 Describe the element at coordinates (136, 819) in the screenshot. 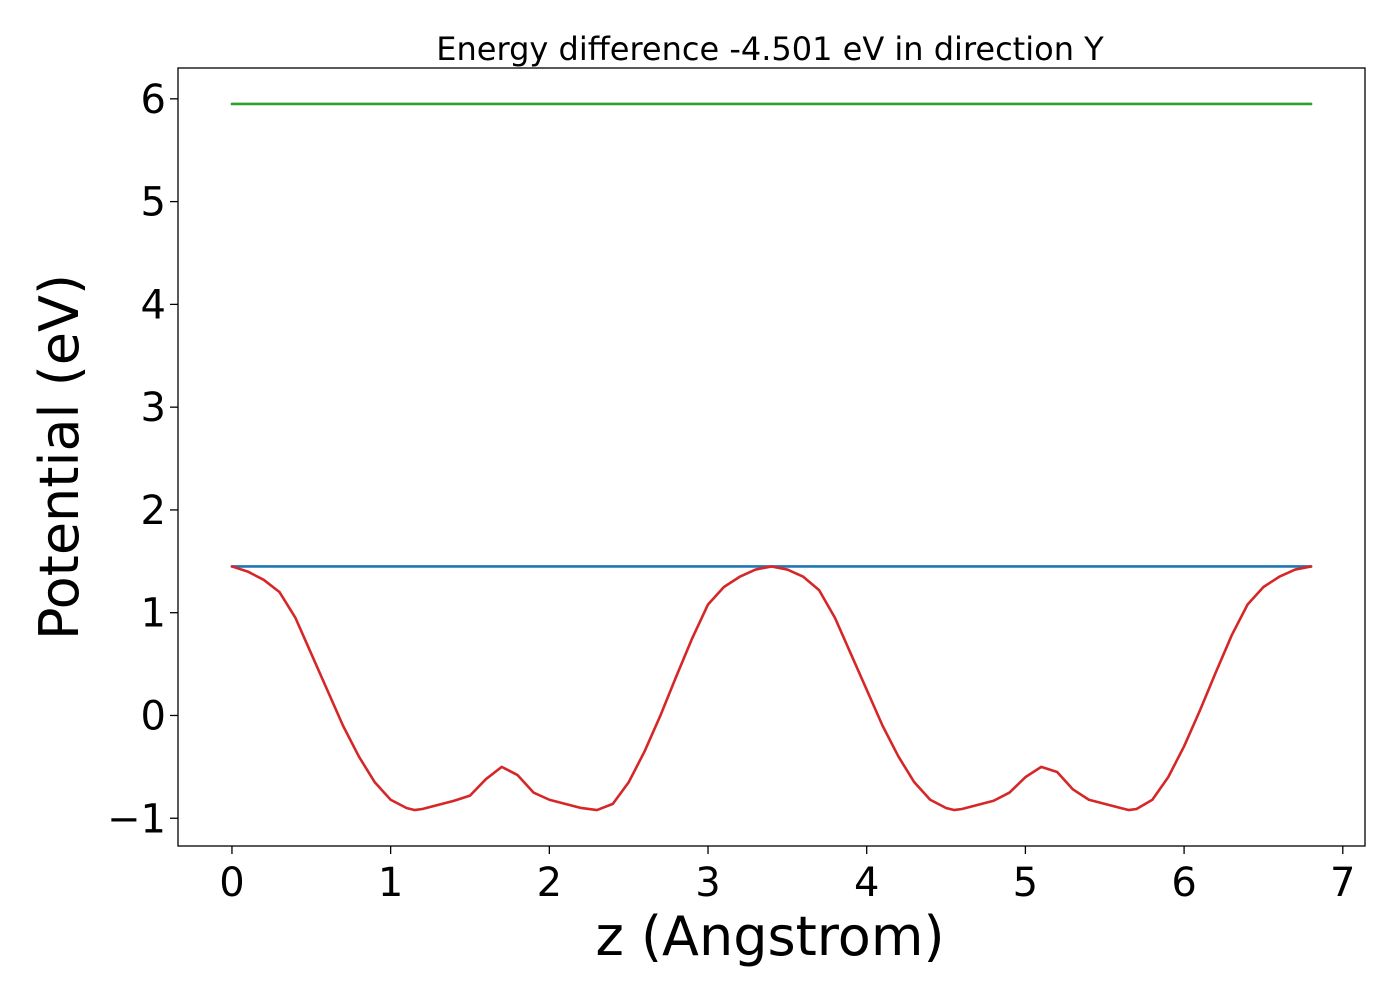

I see `y-tick-label: −1` at that location.